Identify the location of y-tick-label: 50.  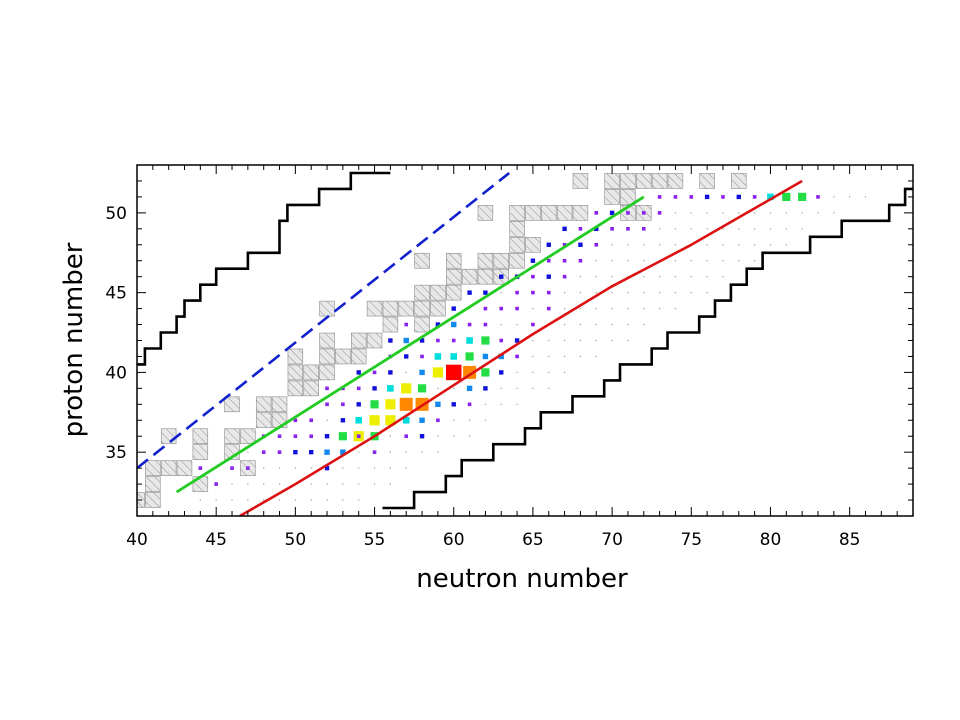
(116, 214).